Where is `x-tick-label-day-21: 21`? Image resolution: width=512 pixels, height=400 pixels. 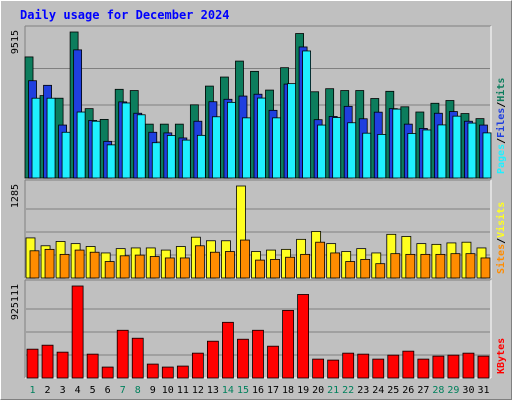
x-tick-label-day-21: 21 is located at coordinates (333, 390).